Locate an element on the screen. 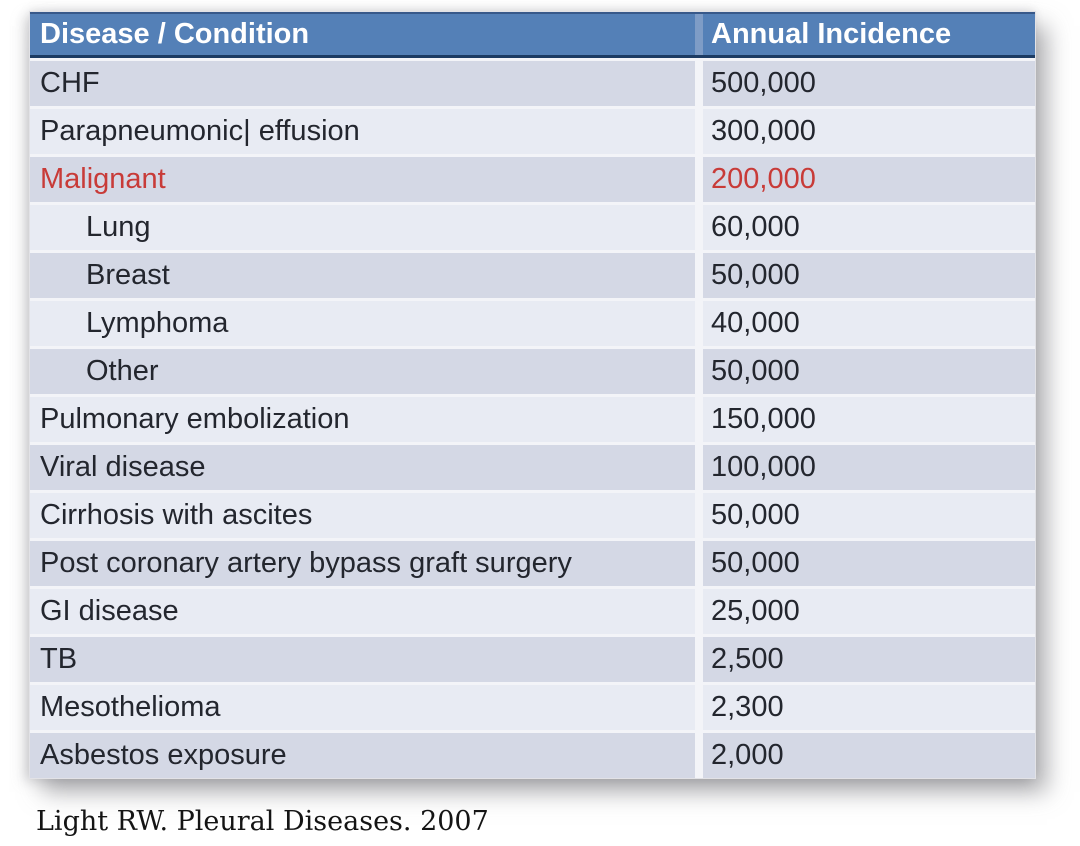 The image size is (1080, 846). table-header-row: Disease / Condition Annual Incidence is located at coordinates (532, 35).